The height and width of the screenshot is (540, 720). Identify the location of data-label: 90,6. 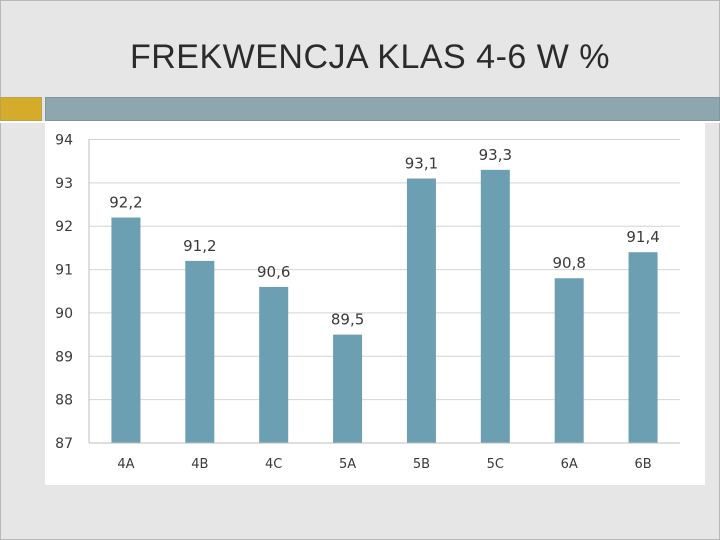
(273, 272).